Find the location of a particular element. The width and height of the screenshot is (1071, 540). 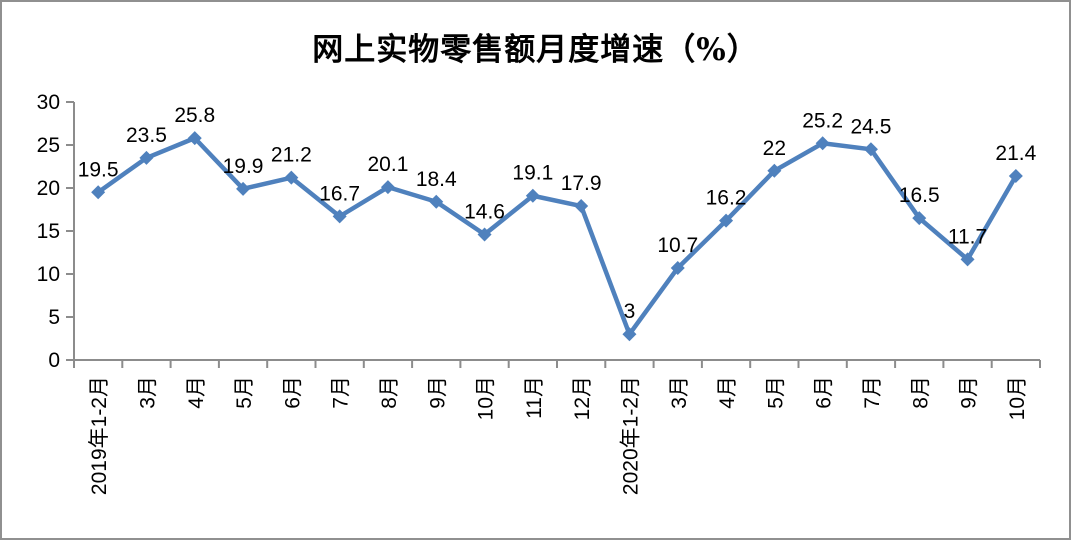

data-label: 11.7 is located at coordinates (967, 236).